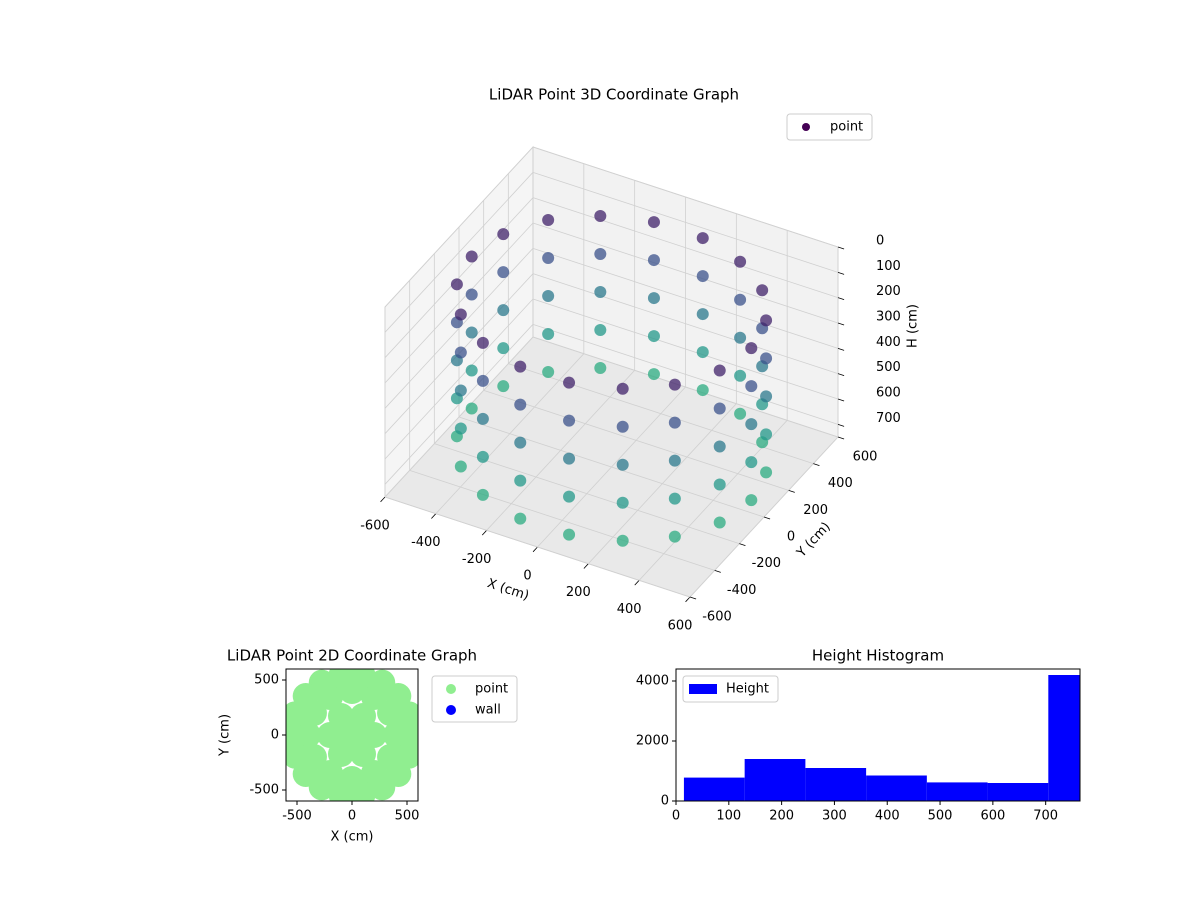 The image size is (1200, 900). What do you see at coordinates (680, 626) in the screenshot?
I see `x-tick-label: 600` at bounding box center [680, 626].